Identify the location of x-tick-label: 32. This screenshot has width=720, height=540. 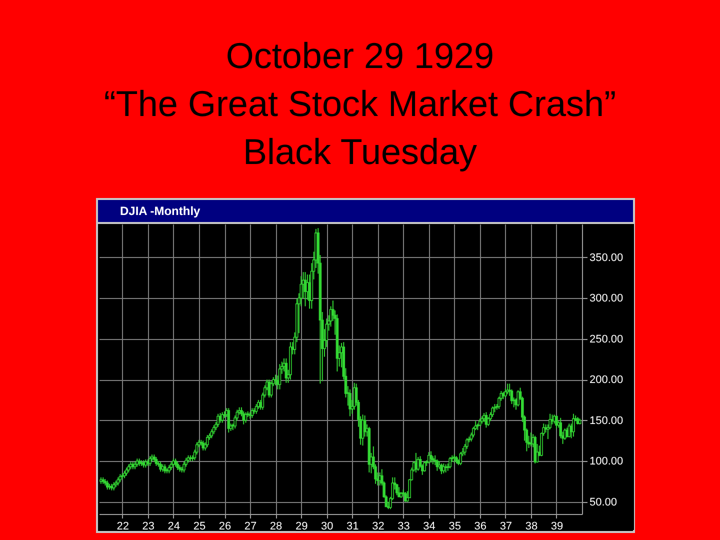
(378, 526).